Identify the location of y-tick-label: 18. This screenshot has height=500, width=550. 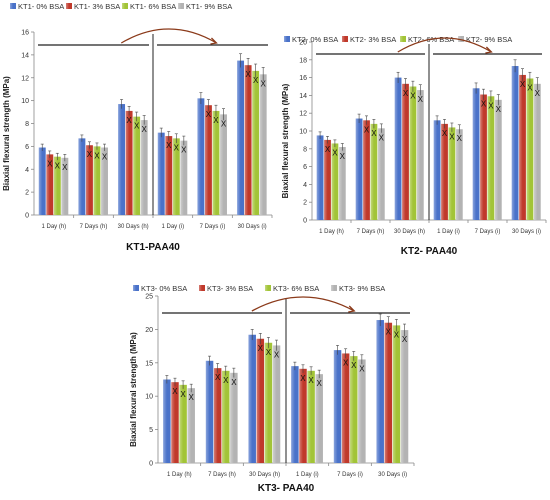
(303, 60).